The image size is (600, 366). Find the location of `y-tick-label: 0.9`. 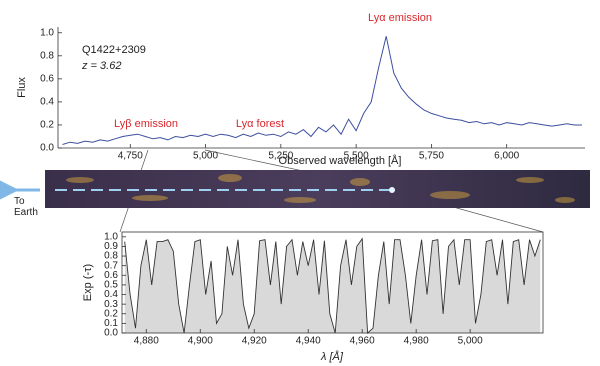

y-tick-label: 0.9 is located at coordinates (111, 246).